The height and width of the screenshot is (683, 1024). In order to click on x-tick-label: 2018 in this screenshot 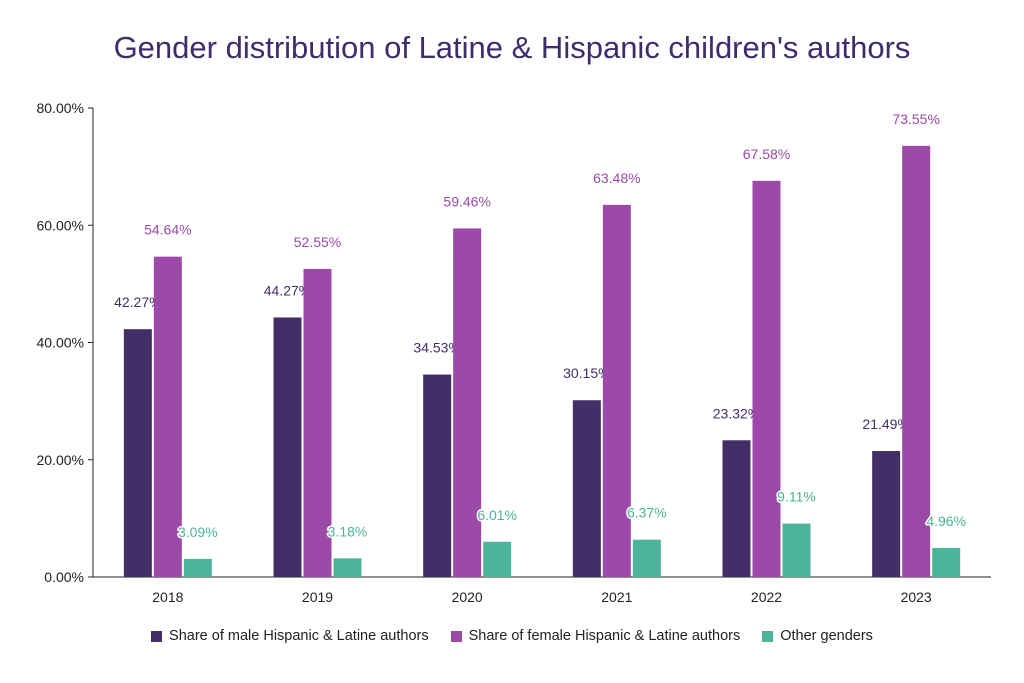, I will do `click(167, 597)`.